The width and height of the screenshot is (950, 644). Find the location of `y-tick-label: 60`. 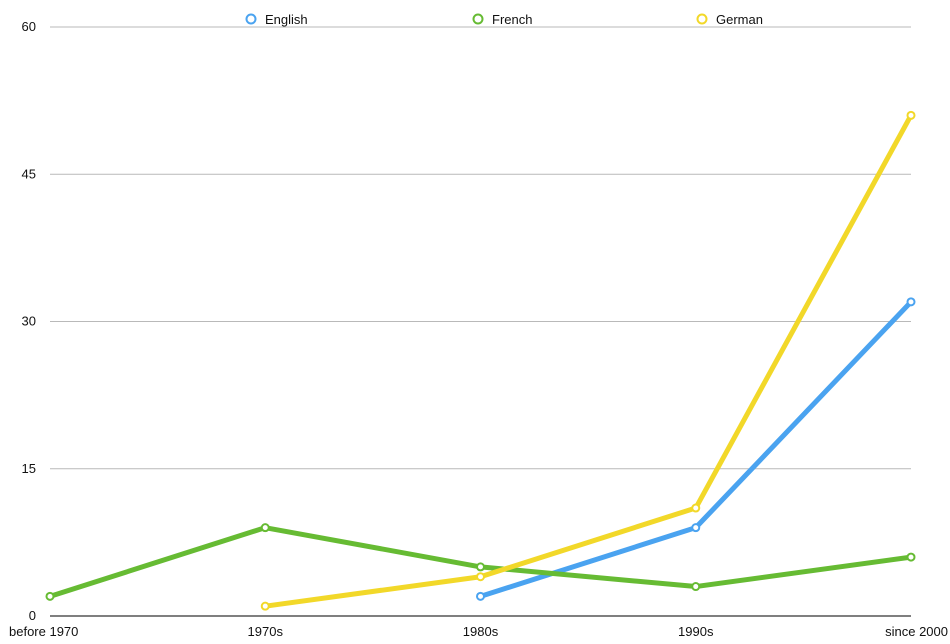

y-tick-label: 60 is located at coordinates (29, 26).